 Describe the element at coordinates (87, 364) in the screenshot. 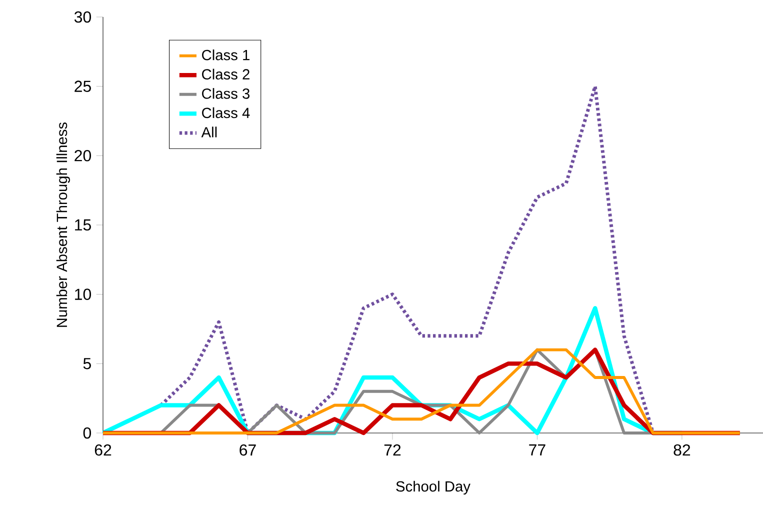

I see `y-tick-label: 5` at that location.